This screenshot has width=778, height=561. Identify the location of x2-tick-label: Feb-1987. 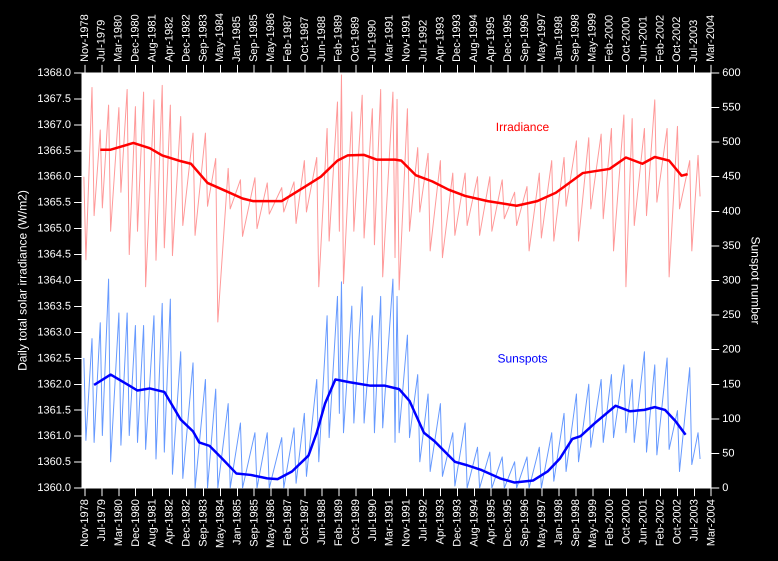
(288, 38).